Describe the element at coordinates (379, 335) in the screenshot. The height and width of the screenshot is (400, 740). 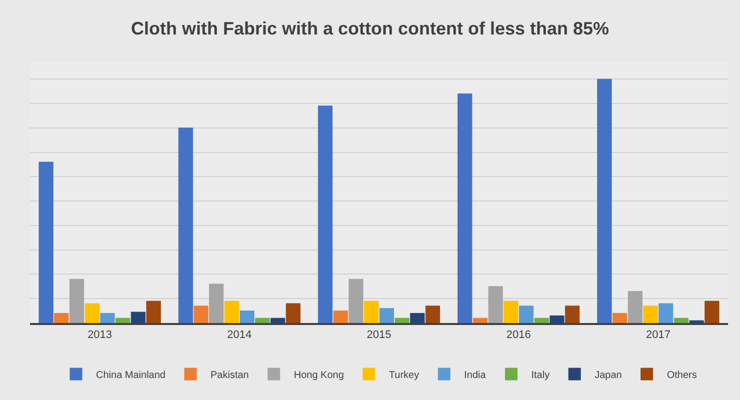
I see `x-tick-label: 2015` at that location.